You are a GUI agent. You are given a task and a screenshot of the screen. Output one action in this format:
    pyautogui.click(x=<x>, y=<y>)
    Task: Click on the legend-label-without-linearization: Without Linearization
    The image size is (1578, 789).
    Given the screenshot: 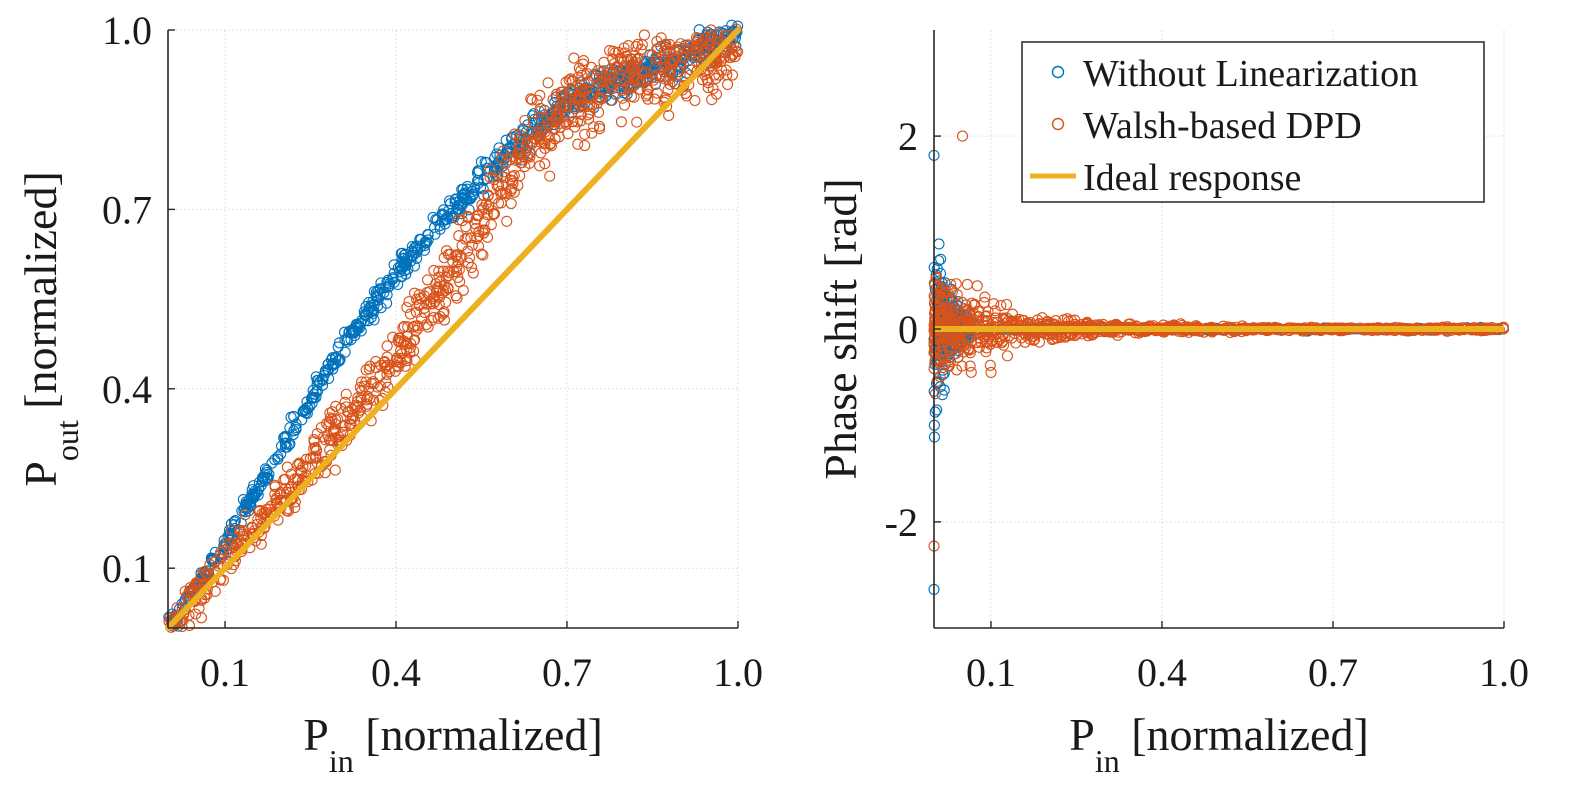 What is the action you would take?
    pyautogui.click(x=1250, y=74)
    